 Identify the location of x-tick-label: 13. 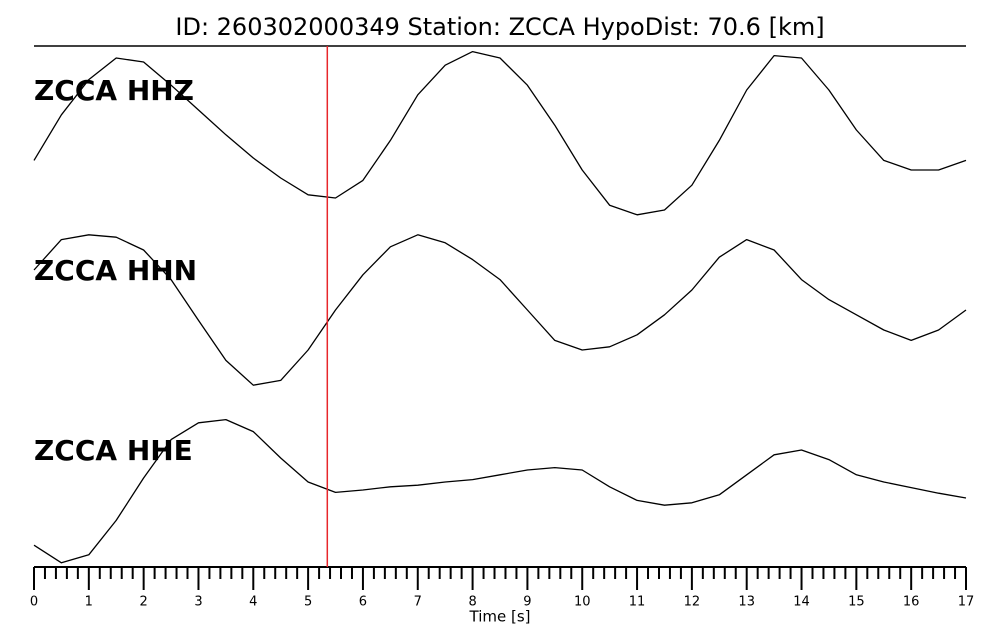
(746, 602).